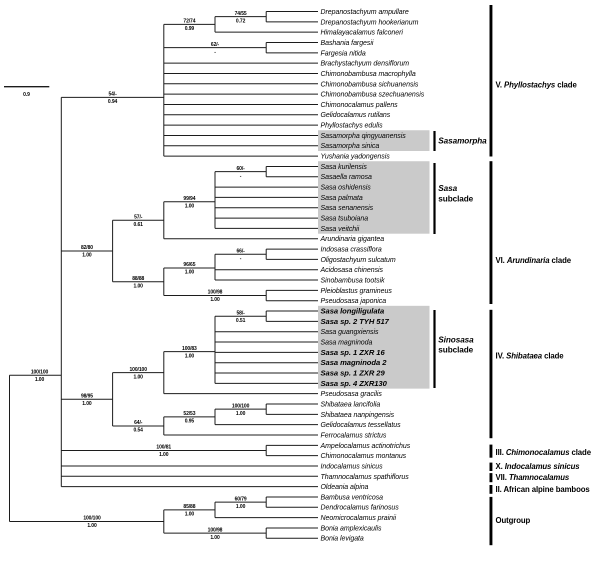  I want to click on svg-text: Indosasa crassiflora, so click(351, 250).